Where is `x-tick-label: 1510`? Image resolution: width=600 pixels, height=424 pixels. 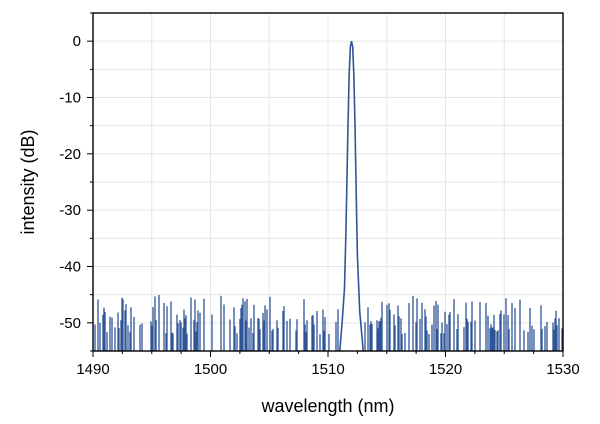
x-tick-label: 1510 is located at coordinates (327, 369).